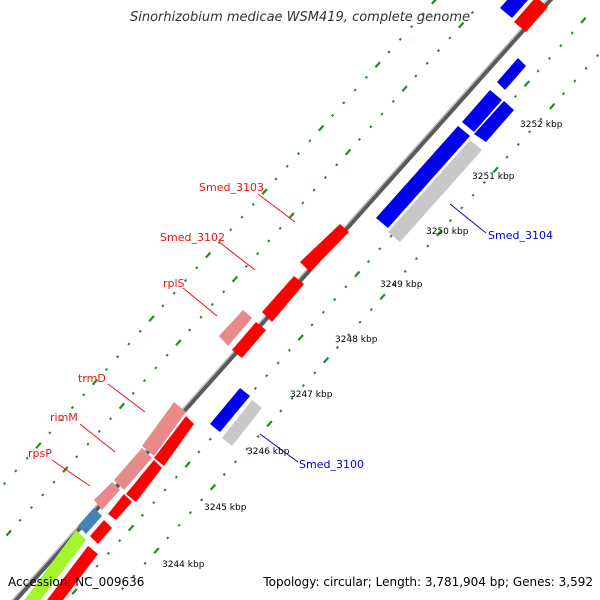  What do you see at coordinates (40, 453) in the screenshot?
I see `gene-label-rpsp: rpsP` at bounding box center [40, 453].